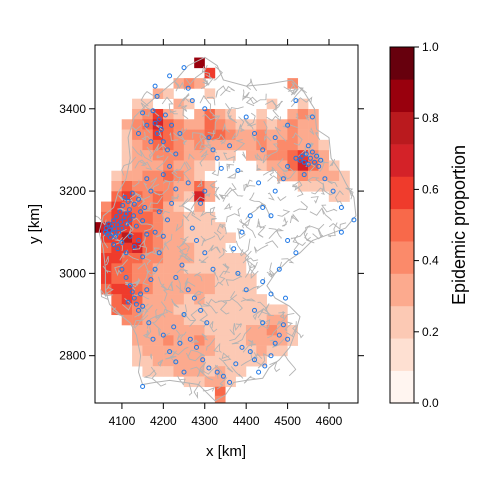 The image size is (480, 480). Describe the element at coordinates (122, 421) in the screenshot. I see `x-tick-label: 4100` at that location.